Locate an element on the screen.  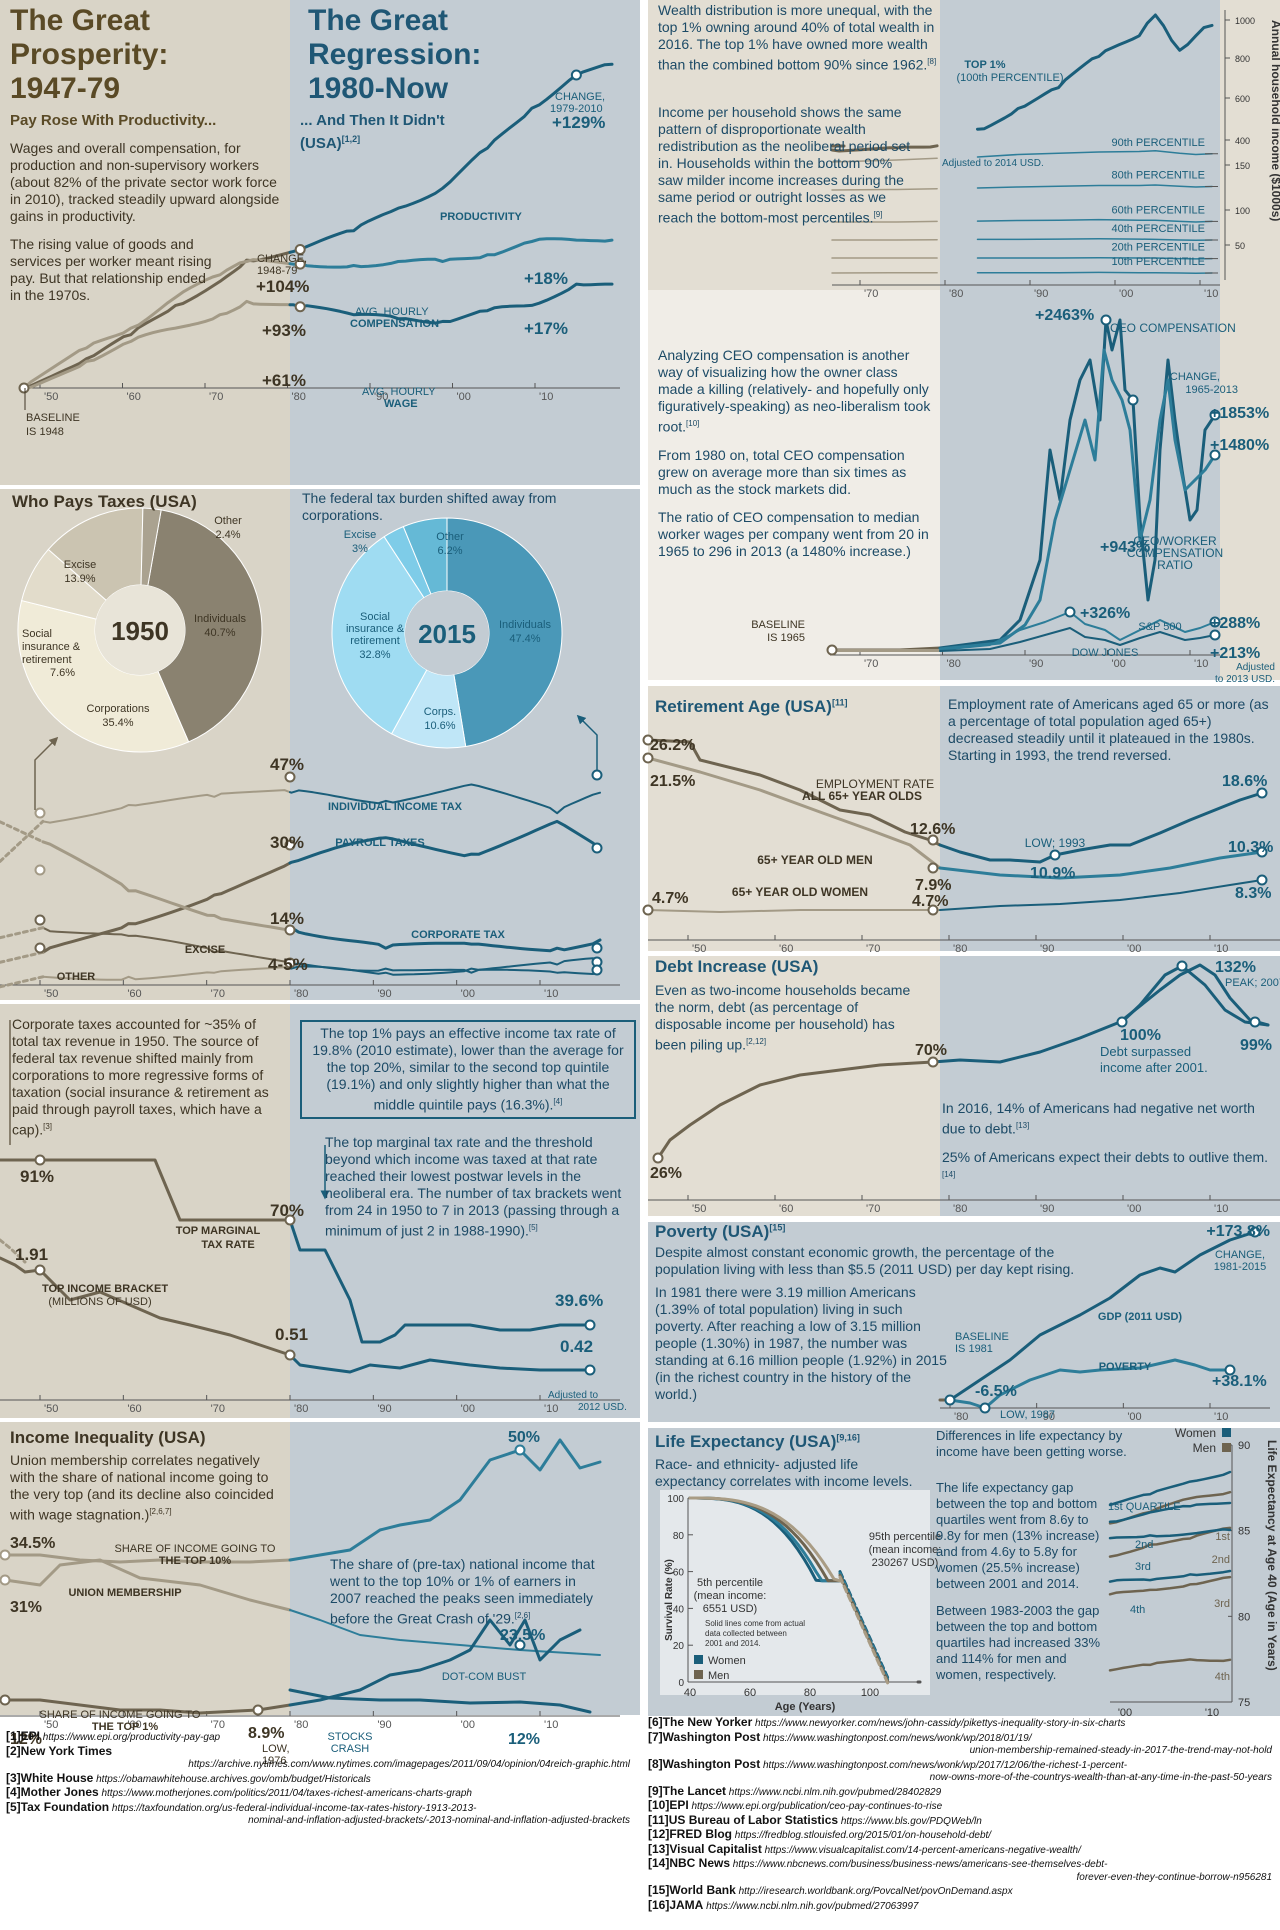
rate-value: 39.6% is located at coordinates (579, 1300).